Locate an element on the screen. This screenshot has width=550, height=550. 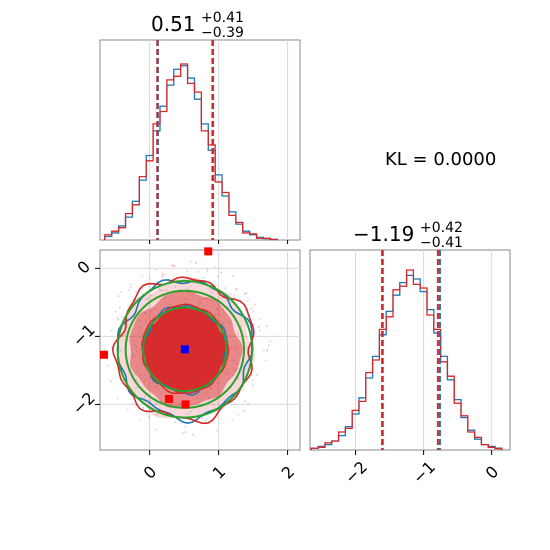
axes-frame-right is located at coordinates (410, 350).